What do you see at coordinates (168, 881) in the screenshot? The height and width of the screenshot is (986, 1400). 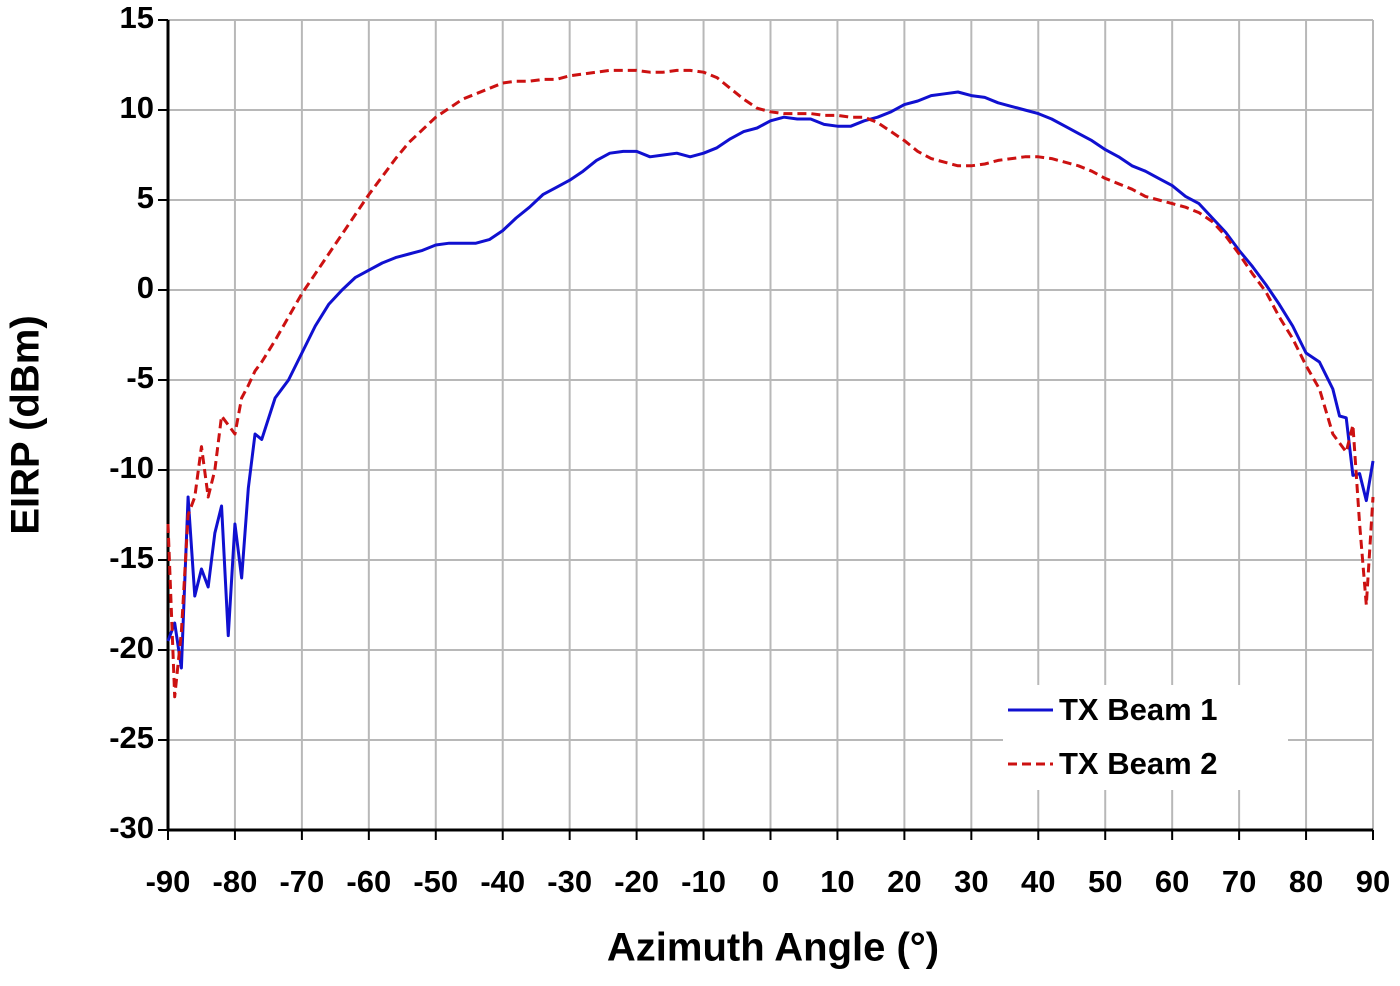 I see `x-tick-label: -90` at bounding box center [168, 881].